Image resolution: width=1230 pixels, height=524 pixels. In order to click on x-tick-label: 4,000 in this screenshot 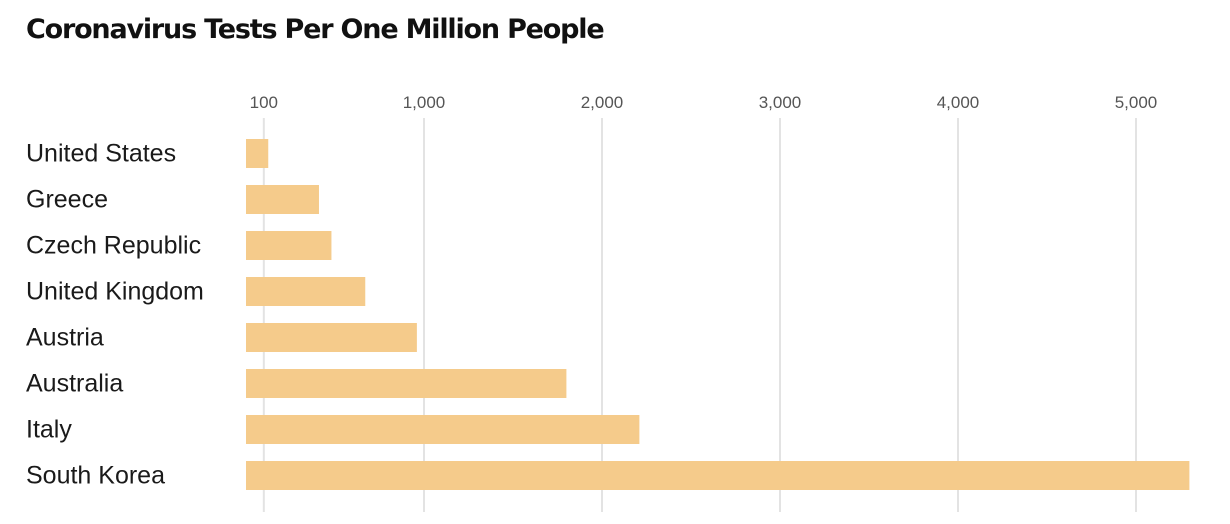, I will do `click(958, 102)`.